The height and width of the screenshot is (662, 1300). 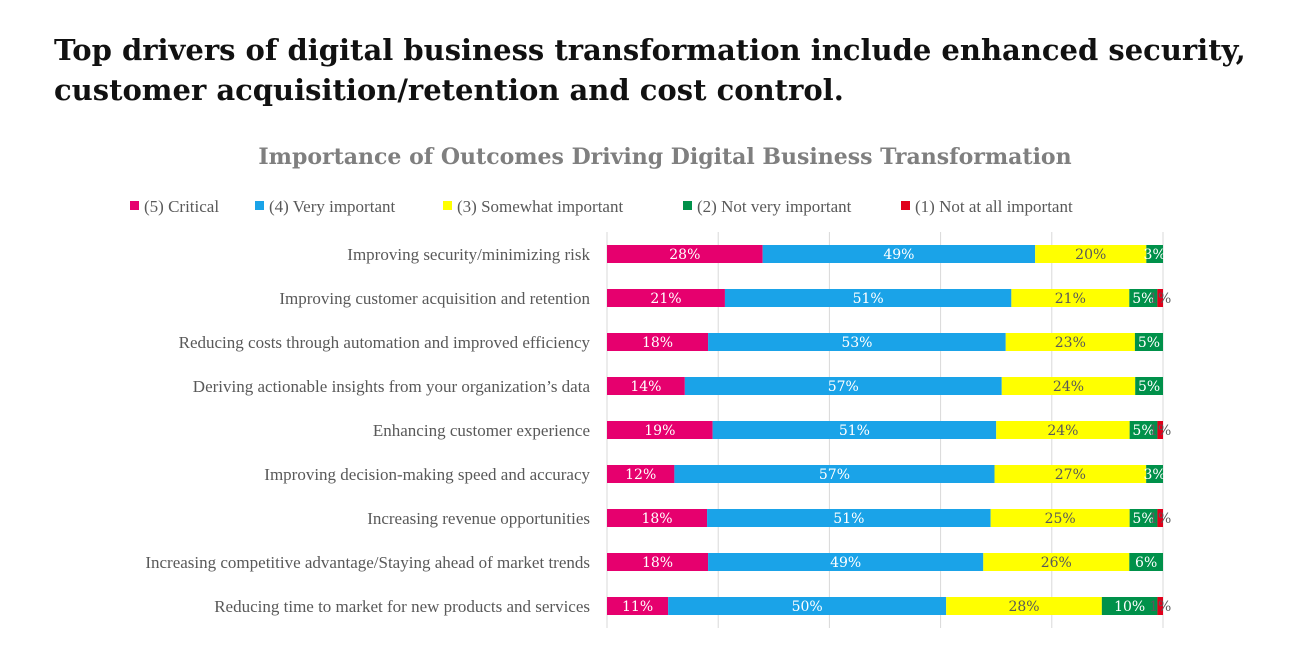 I want to click on legend-label: (4) Very important, so click(x=332, y=206).